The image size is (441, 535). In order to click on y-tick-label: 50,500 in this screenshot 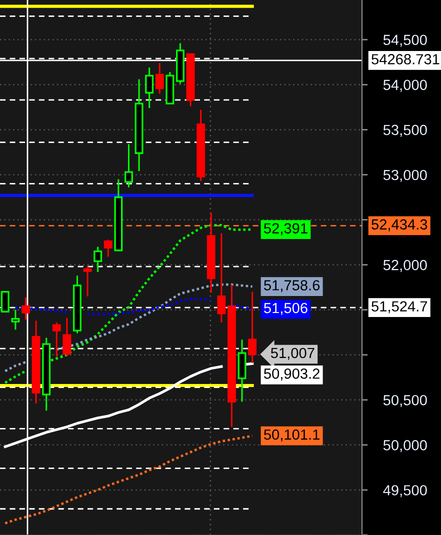, I will do `click(405, 401)`.